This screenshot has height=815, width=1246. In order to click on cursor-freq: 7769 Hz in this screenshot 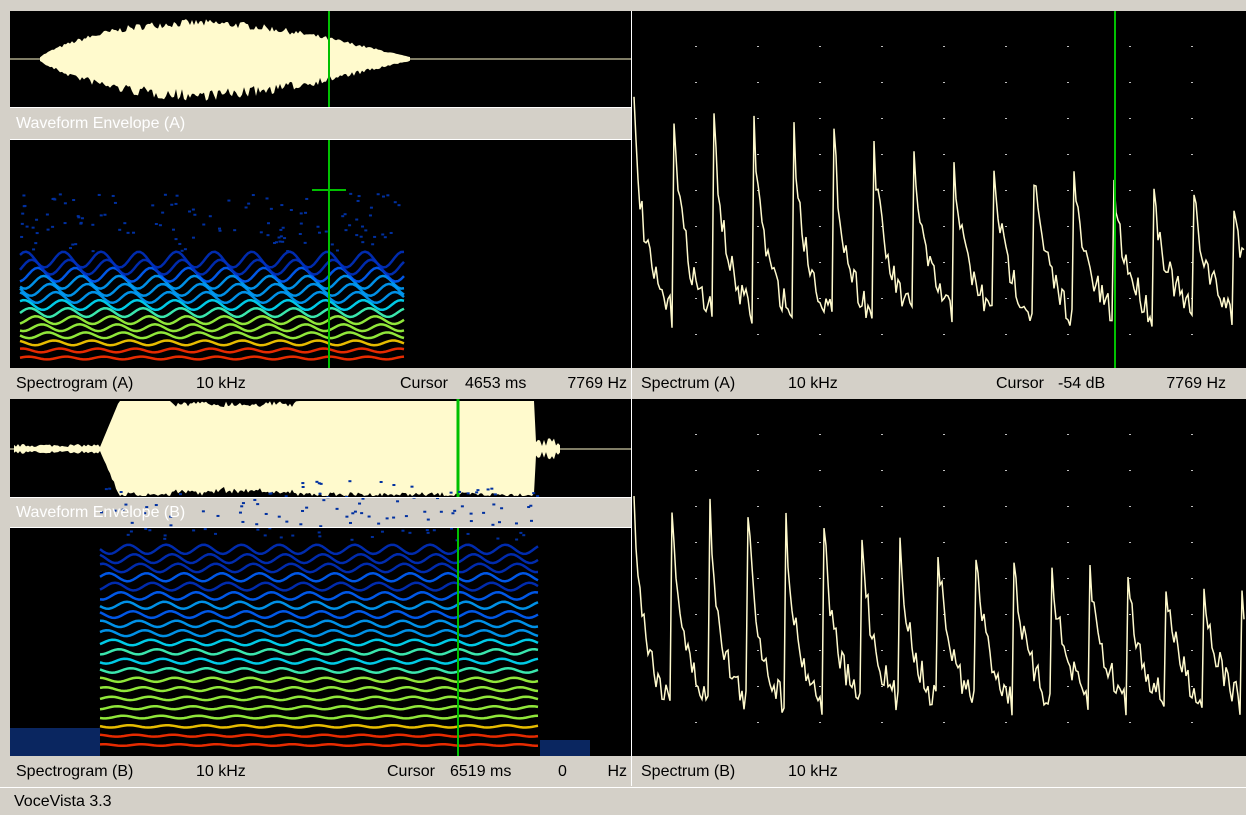, I will do `click(1196, 383)`.